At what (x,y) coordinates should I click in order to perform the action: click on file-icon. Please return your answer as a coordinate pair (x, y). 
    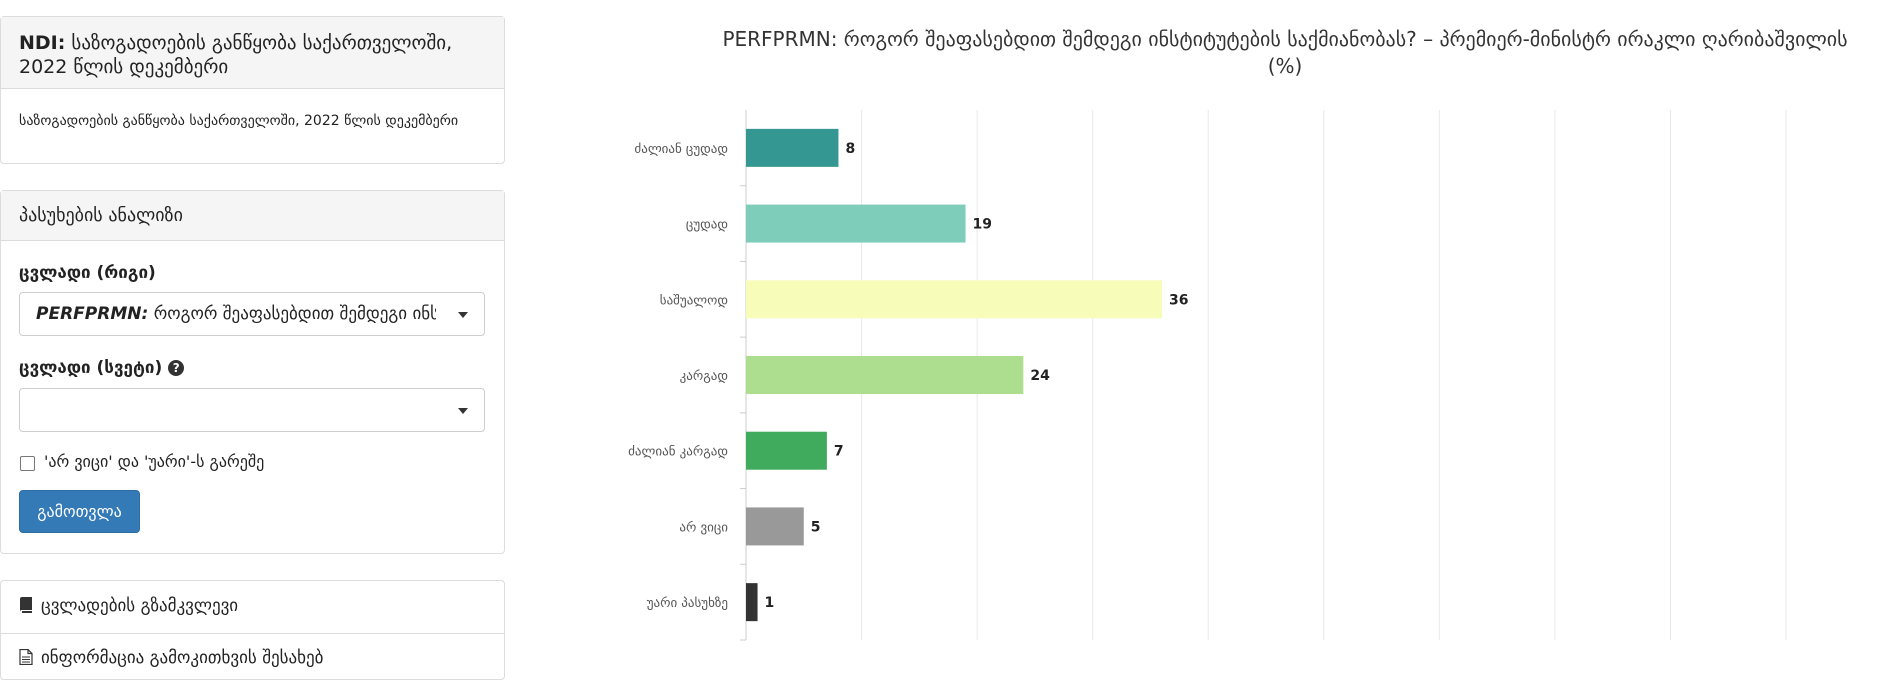
    Looking at the image, I should click on (26, 657).